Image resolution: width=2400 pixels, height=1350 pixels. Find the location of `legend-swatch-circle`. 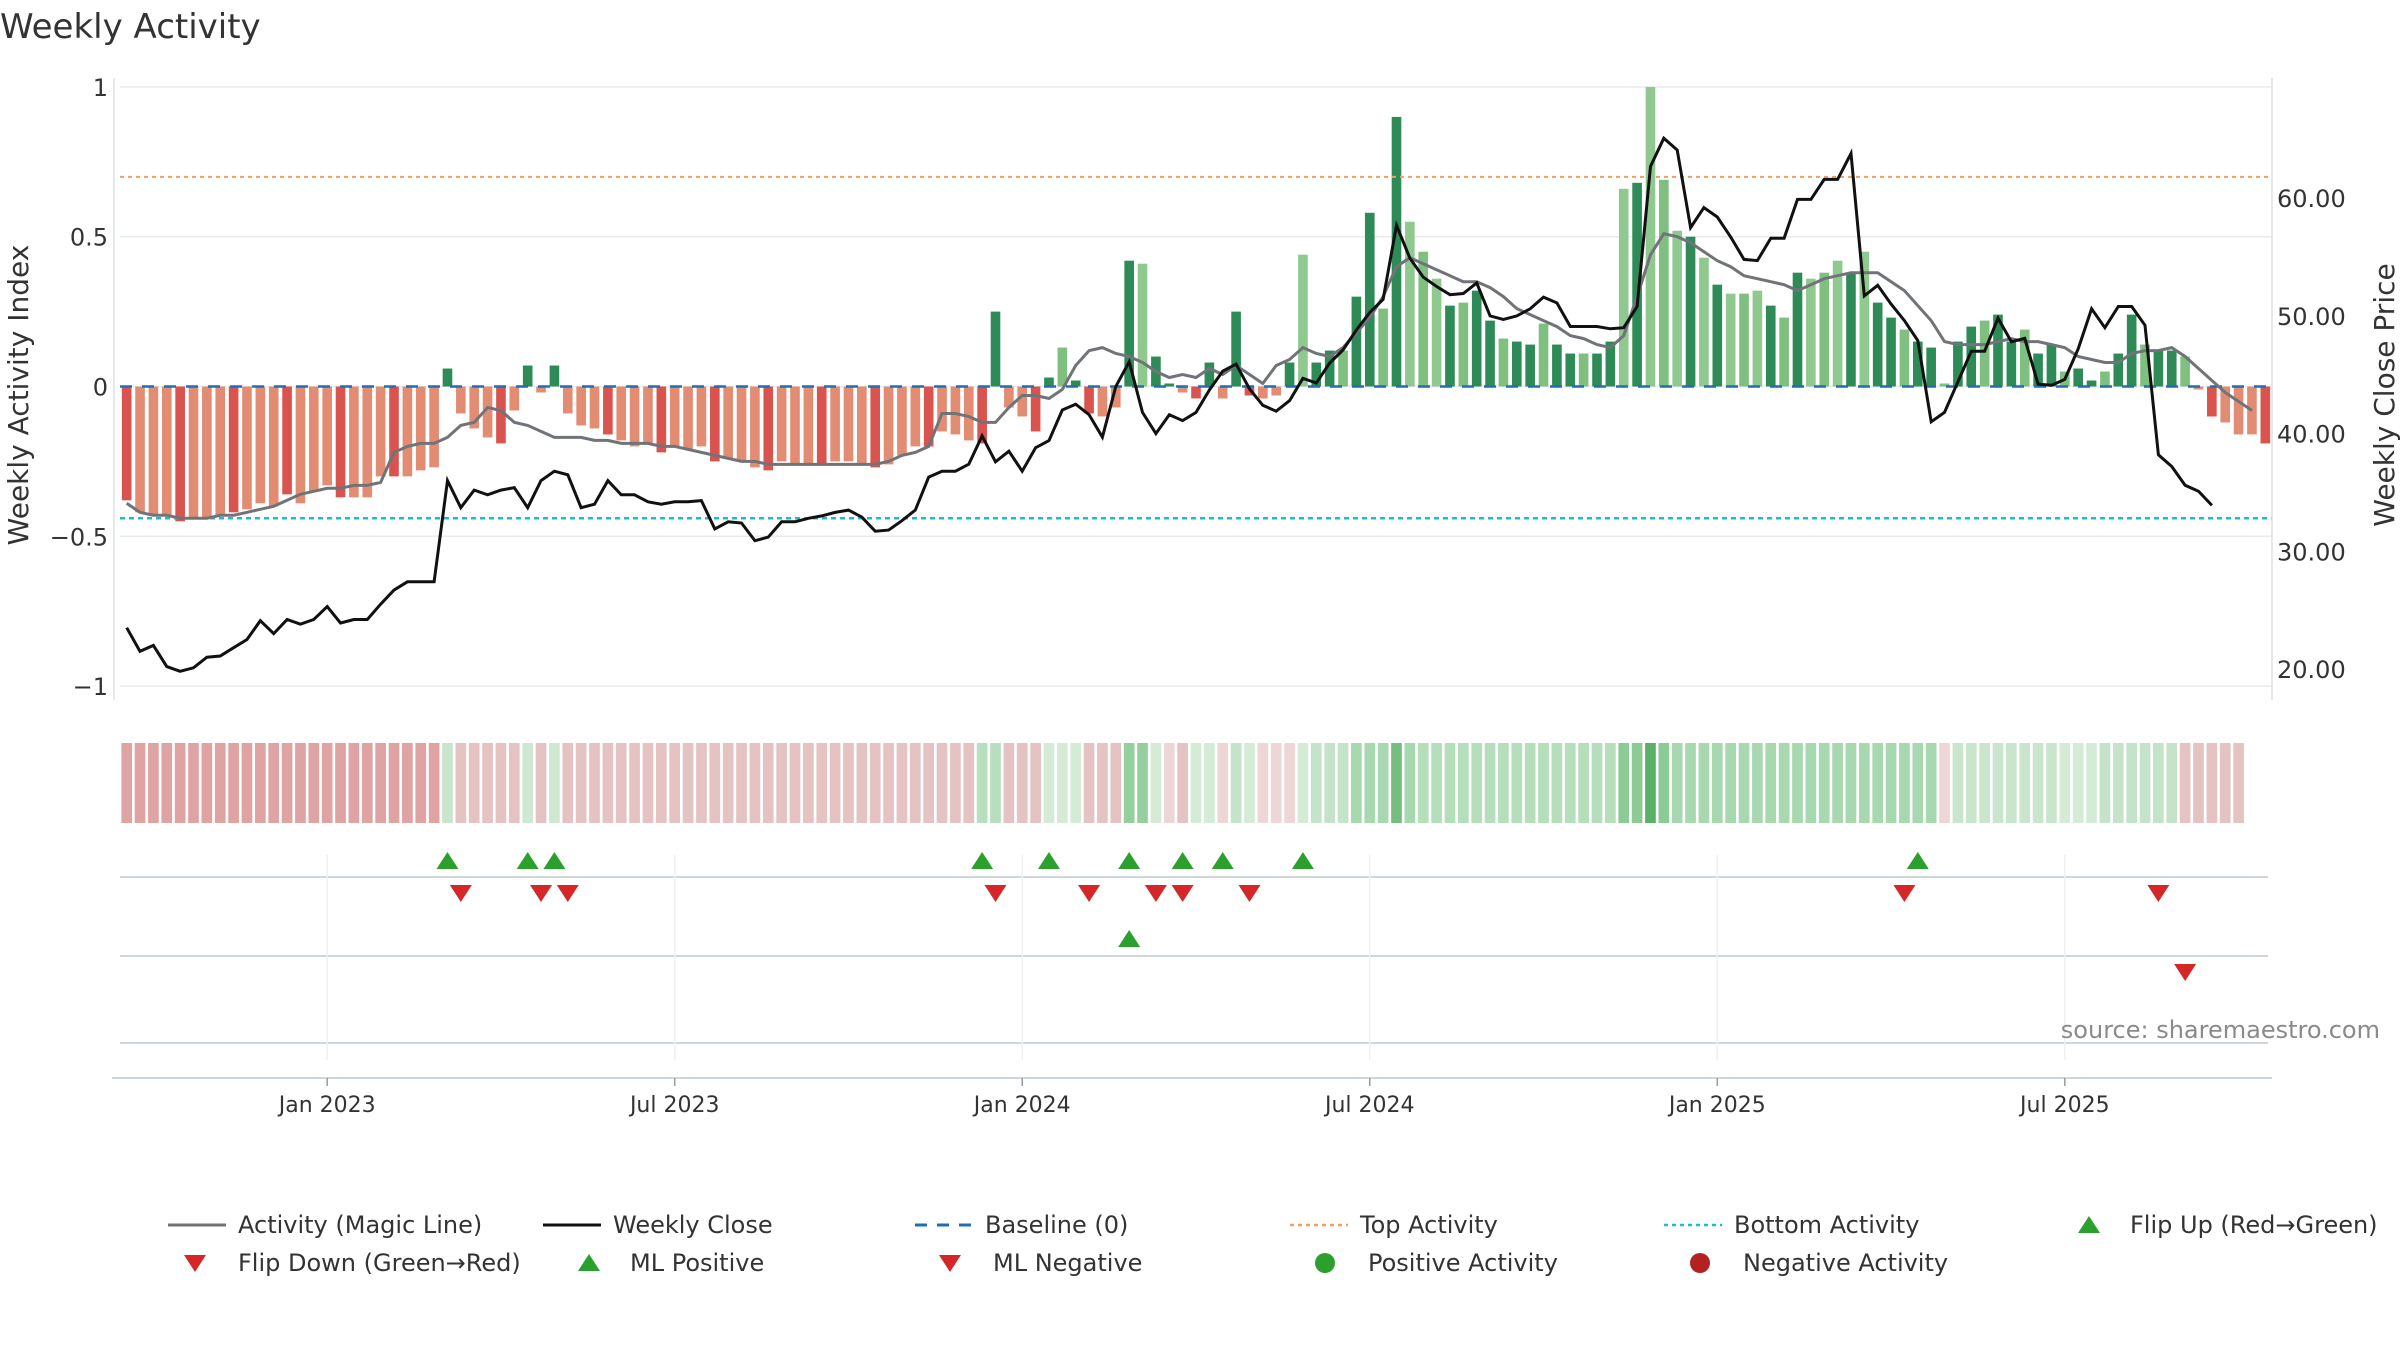

legend-swatch-circle is located at coordinates (1325, 1263).